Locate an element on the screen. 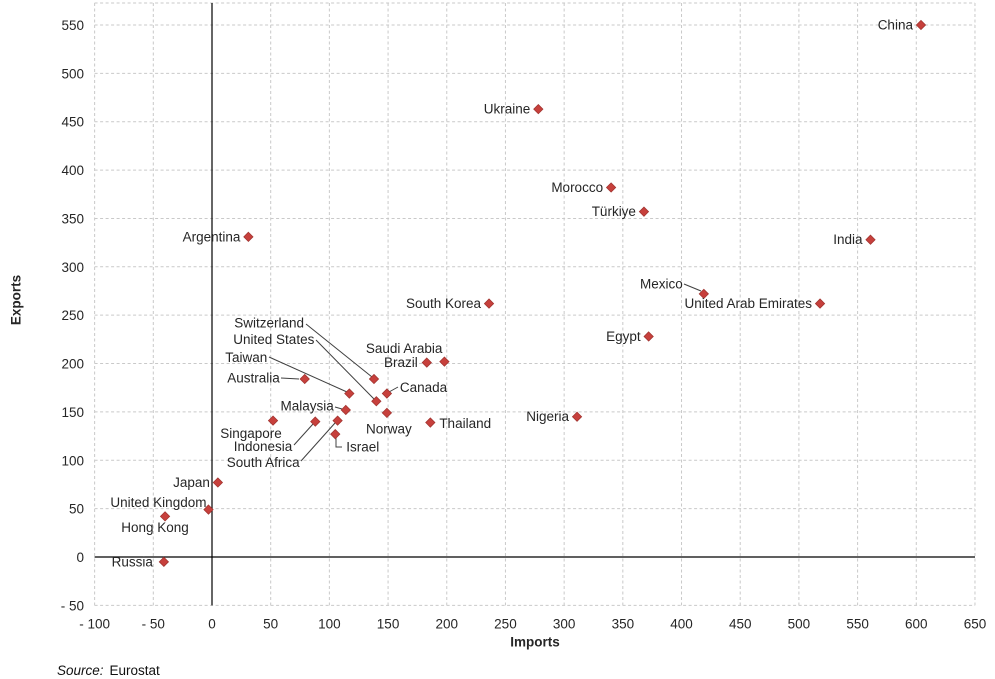 Image resolution: width=995 pixels, height=679 pixels. point-south-korea is located at coordinates (489, 303).